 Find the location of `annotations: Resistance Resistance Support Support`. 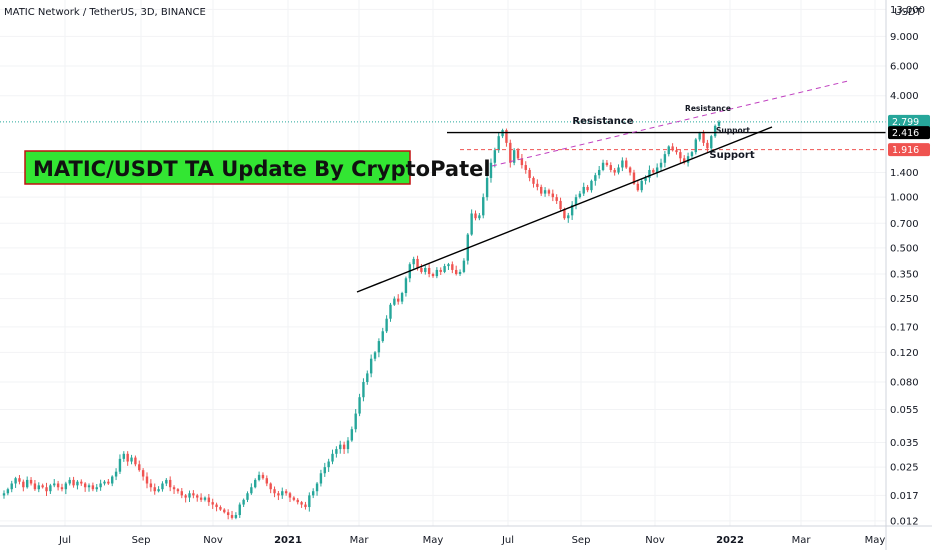

annotations: Resistance Resistance Support Support is located at coordinates (663, 132).